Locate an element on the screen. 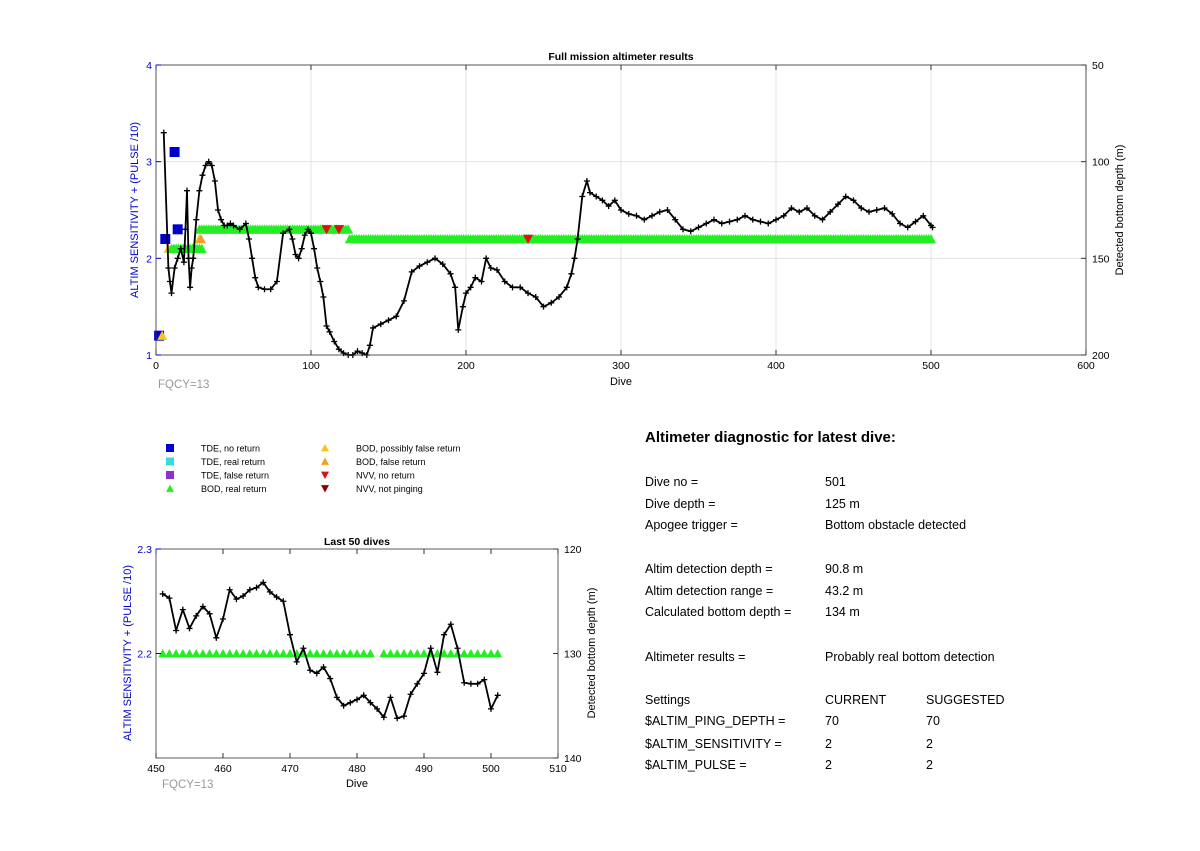 The image size is (1200, 851). diag-value: 90.8 m is located at coordinates (844, 569).